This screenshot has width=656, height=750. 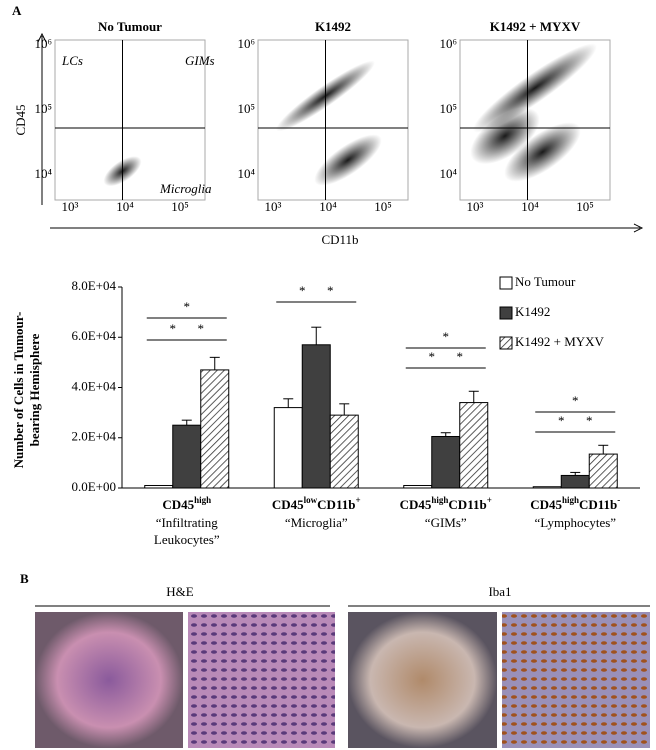 I want to click on category-label: CD45highCD11b-, so click(x=575, y=503).